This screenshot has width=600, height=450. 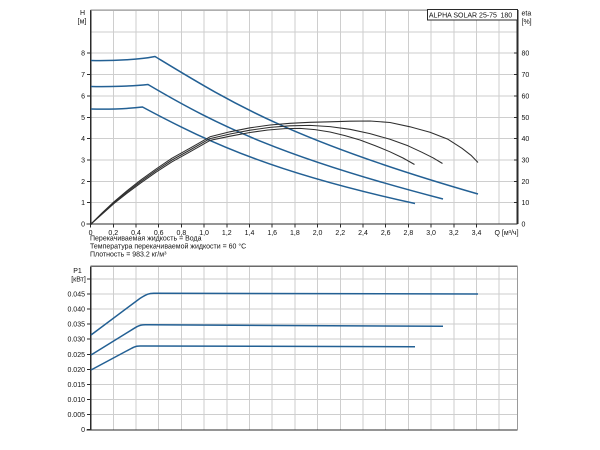 What do you see at coordinates (76, 340) in the screenshot?
I see `svg-text: 0.030` at bounding box center [76, 340].